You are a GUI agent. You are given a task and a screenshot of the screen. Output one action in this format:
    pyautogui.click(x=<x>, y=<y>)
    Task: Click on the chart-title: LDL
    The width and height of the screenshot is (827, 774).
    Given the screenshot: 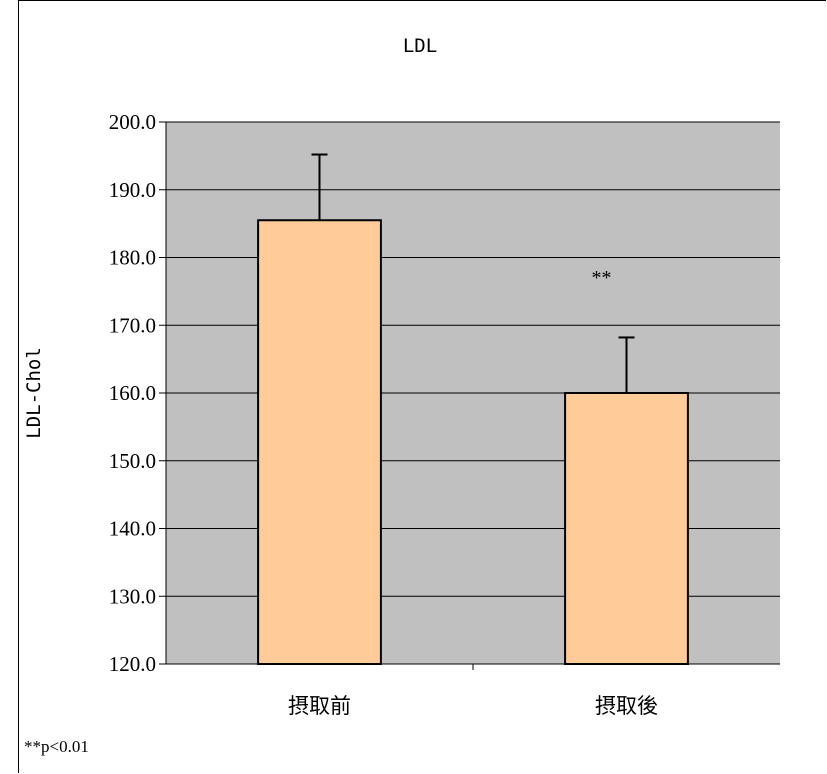 What is the action you would take?
    pyautogui.click(x=420, y=46)
    